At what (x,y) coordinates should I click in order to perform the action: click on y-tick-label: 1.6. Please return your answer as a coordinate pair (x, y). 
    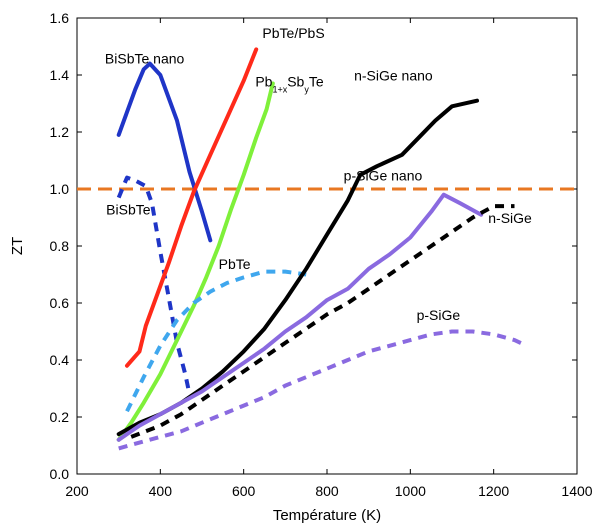
    Looking at the image, I should click on (60, 18).